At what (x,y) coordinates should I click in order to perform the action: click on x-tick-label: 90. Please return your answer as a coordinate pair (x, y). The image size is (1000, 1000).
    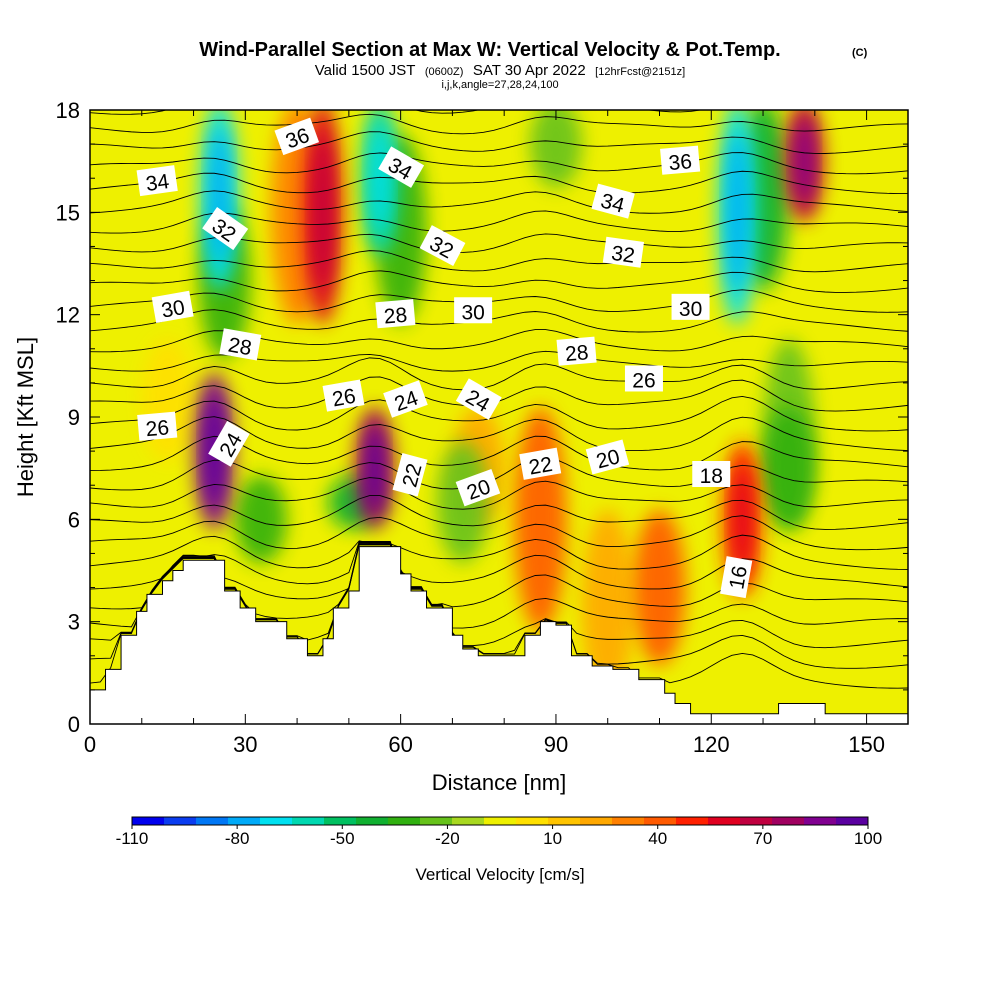
    Looking at the image, I should click on (556, 744).